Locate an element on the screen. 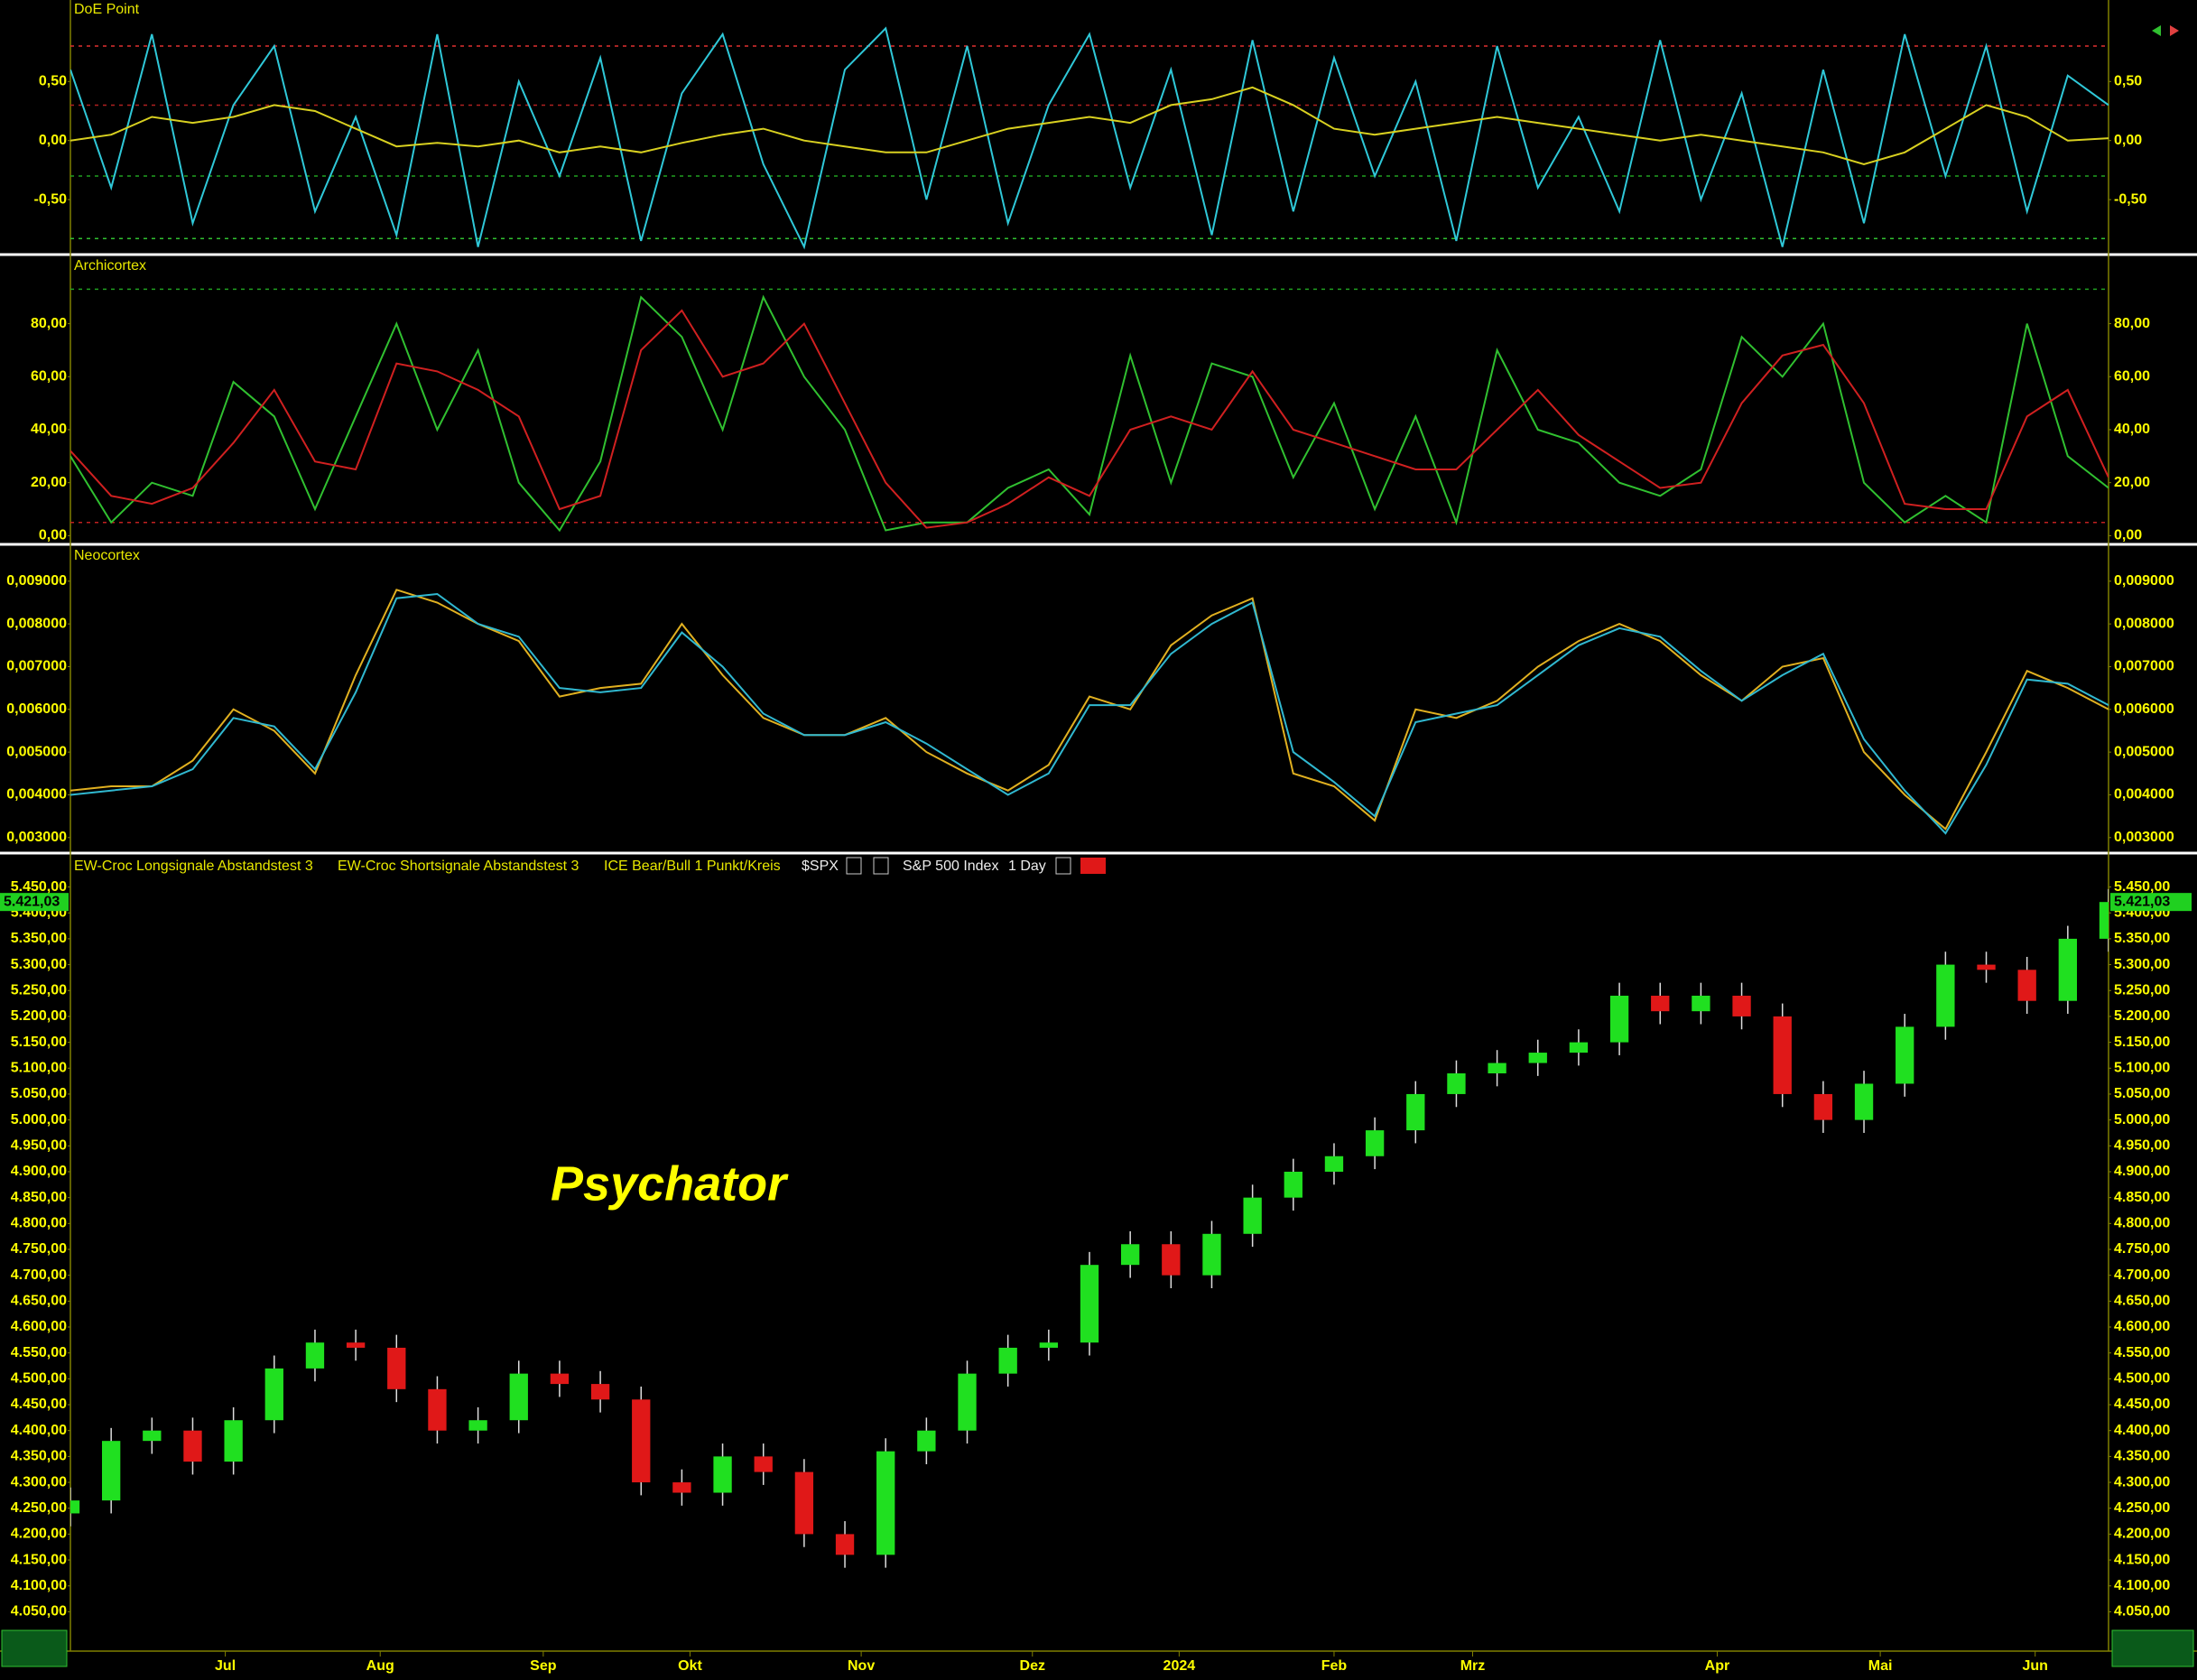 The image size is (2197, 1680). alert-button is located at coordinates (1093, 866).